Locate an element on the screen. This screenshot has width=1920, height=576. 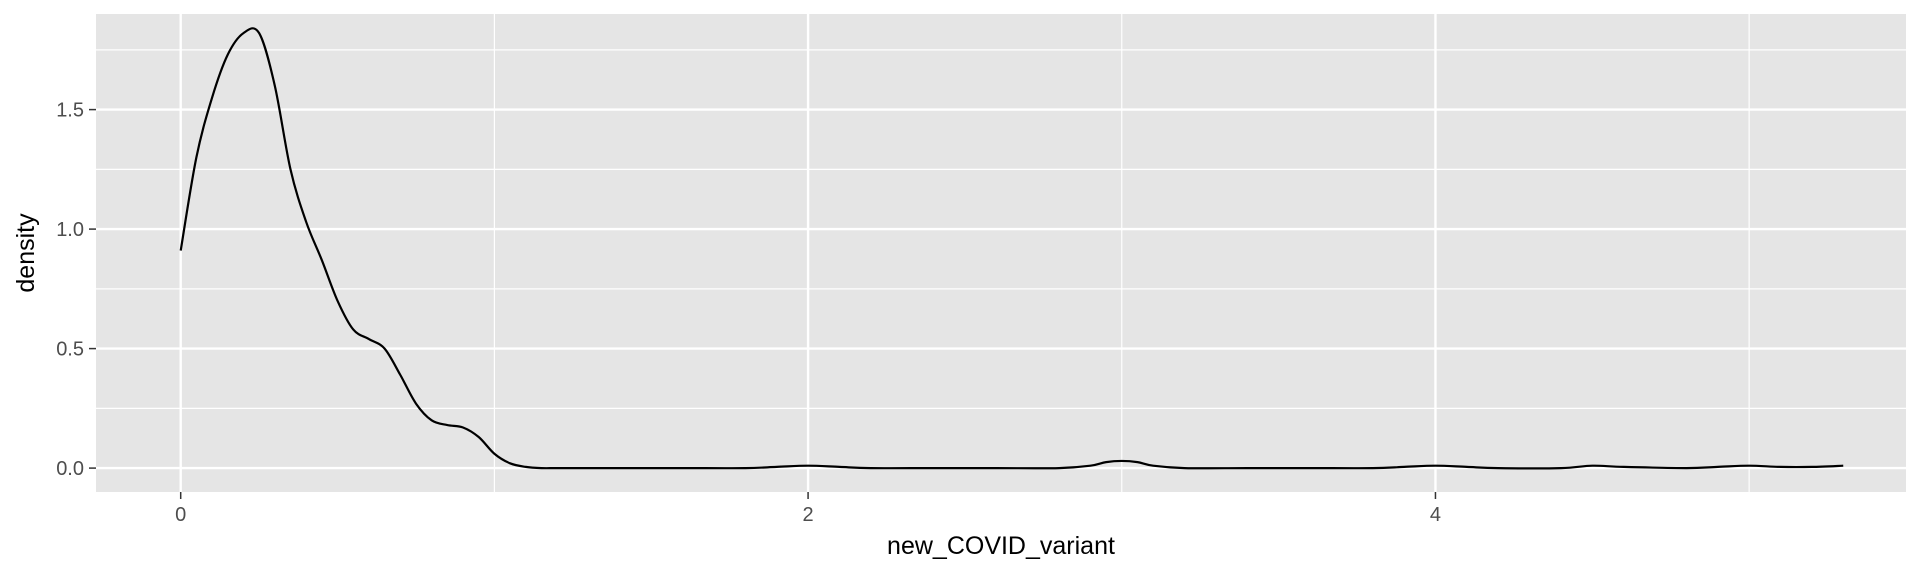
x-tick-label: 4 is located at coordinates (1435, 515).